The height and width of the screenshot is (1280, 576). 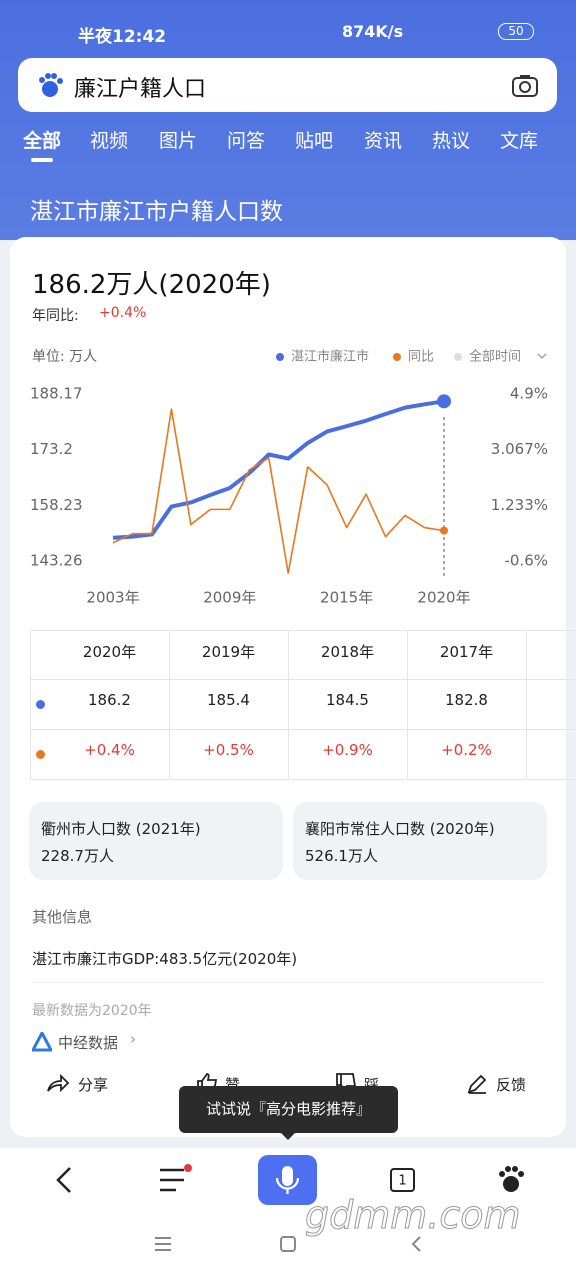 I want to click on tab: 问答, so click(x=246, y=141).